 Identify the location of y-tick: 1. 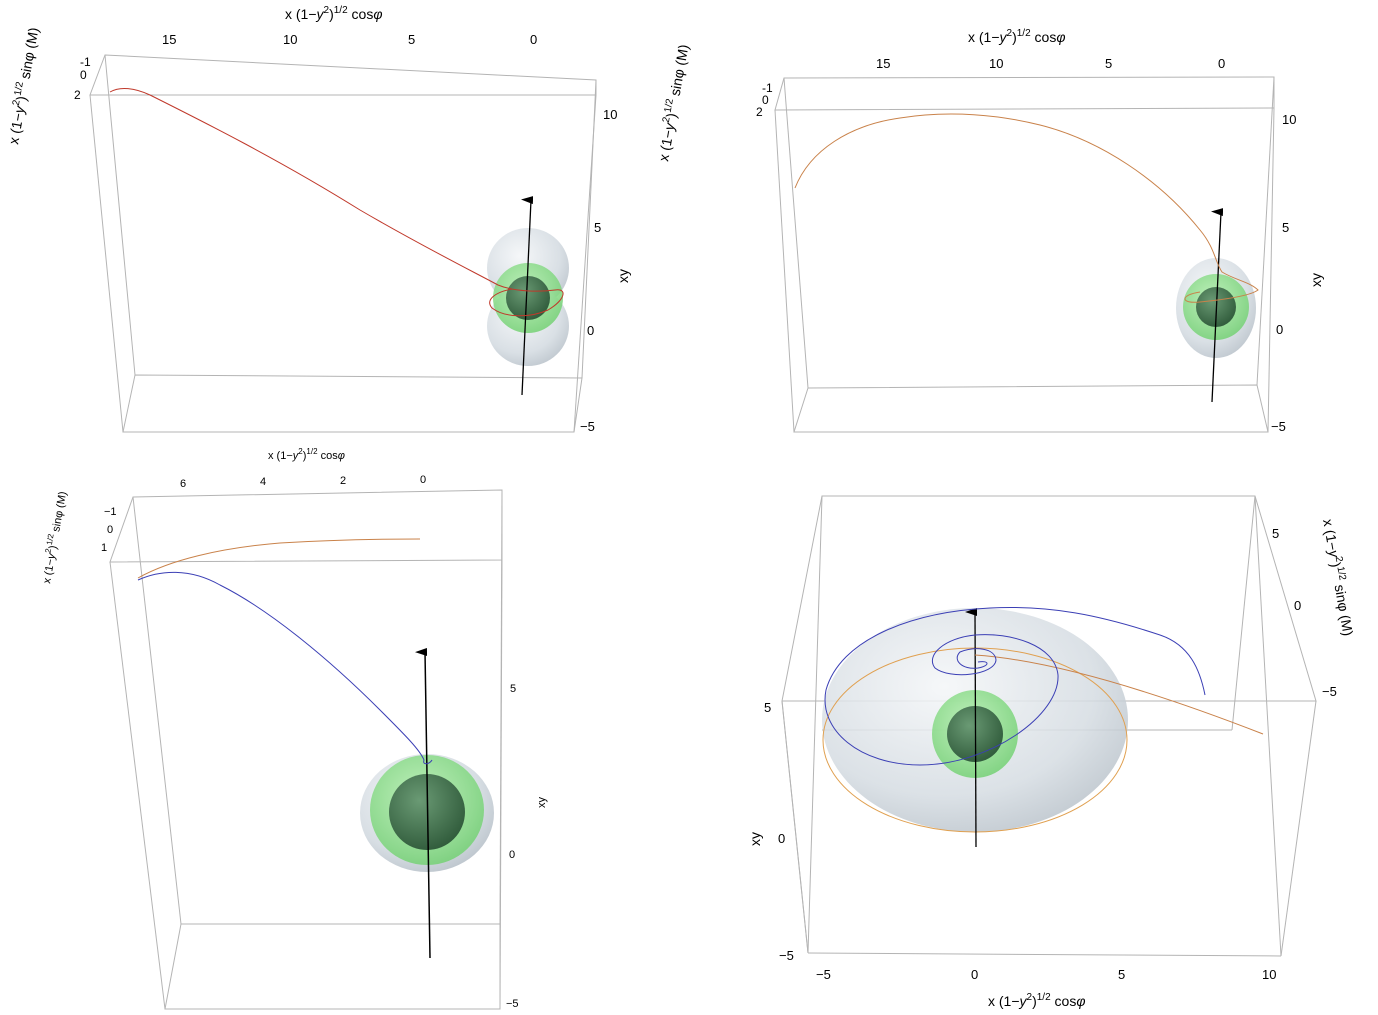
(104, 548).